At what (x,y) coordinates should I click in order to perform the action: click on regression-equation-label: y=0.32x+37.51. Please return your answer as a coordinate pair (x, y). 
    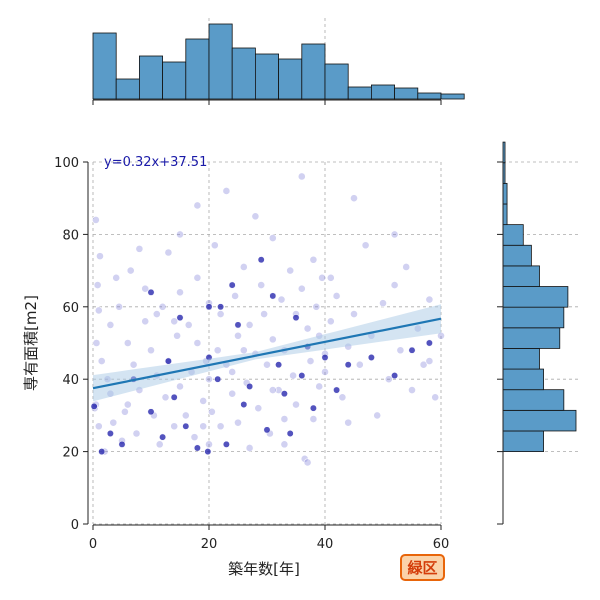
    Looking at the image, I should click on (155, 162).